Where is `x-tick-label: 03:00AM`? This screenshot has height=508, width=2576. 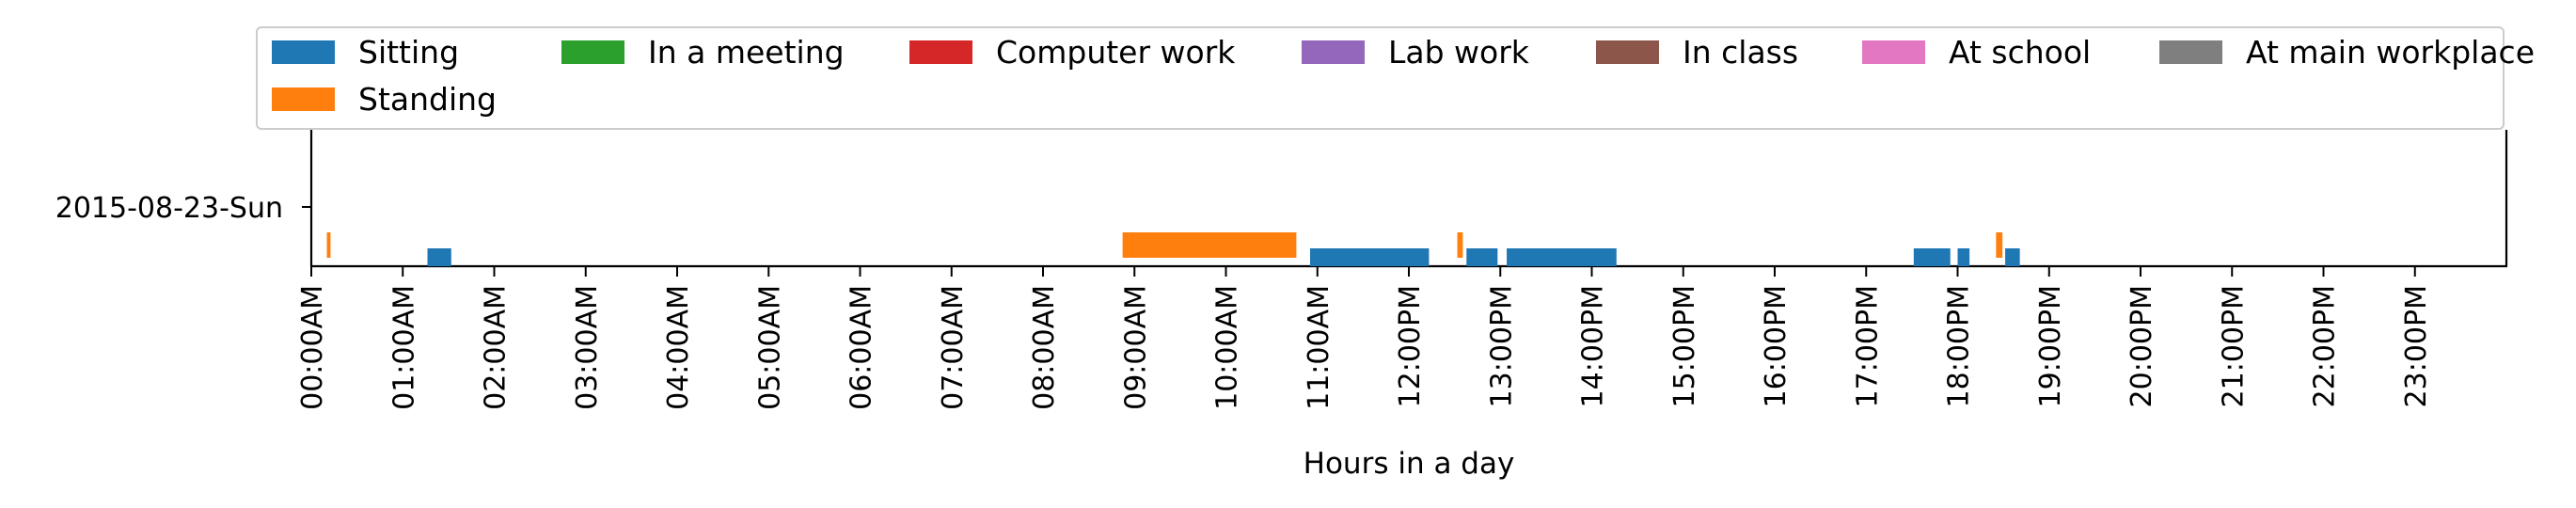
x-tick-label: 03:00AM is located at coordinates (587, 348).